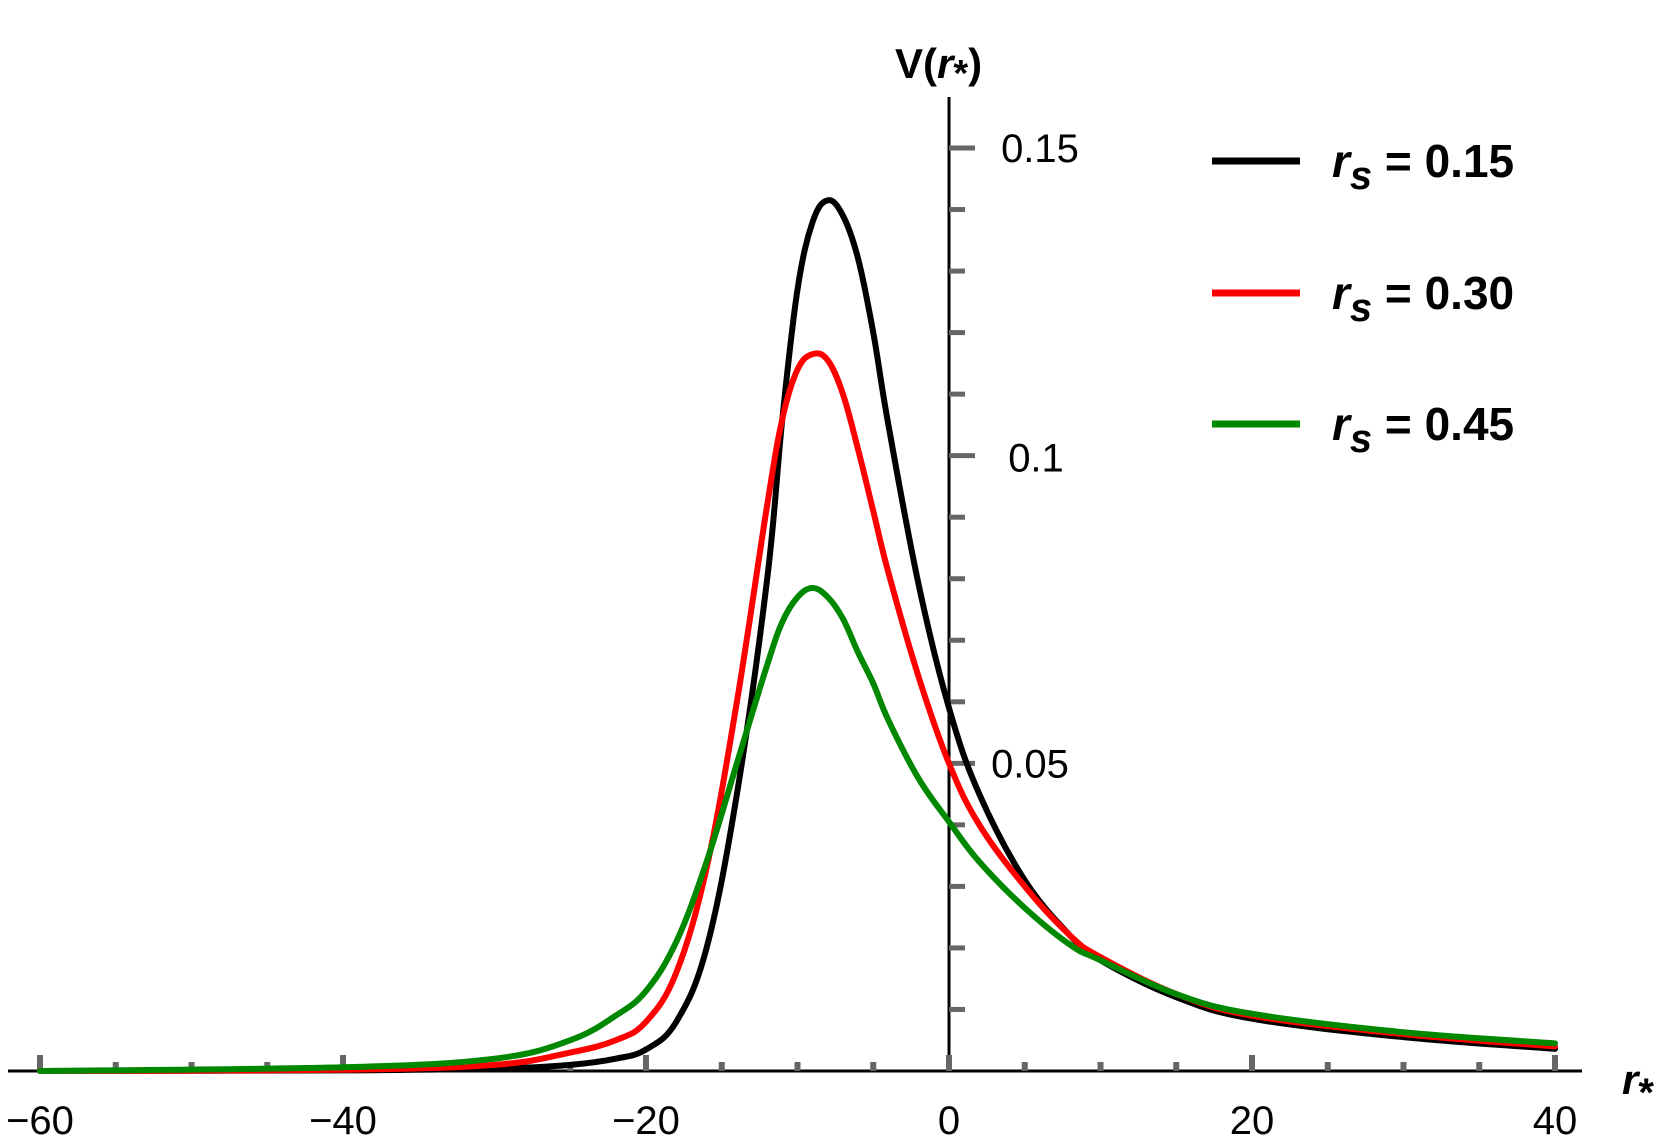  Describe the element at coordinates (1423, 429) in the screenshot. I see `legend-entry: rs = 0.45` at that location.